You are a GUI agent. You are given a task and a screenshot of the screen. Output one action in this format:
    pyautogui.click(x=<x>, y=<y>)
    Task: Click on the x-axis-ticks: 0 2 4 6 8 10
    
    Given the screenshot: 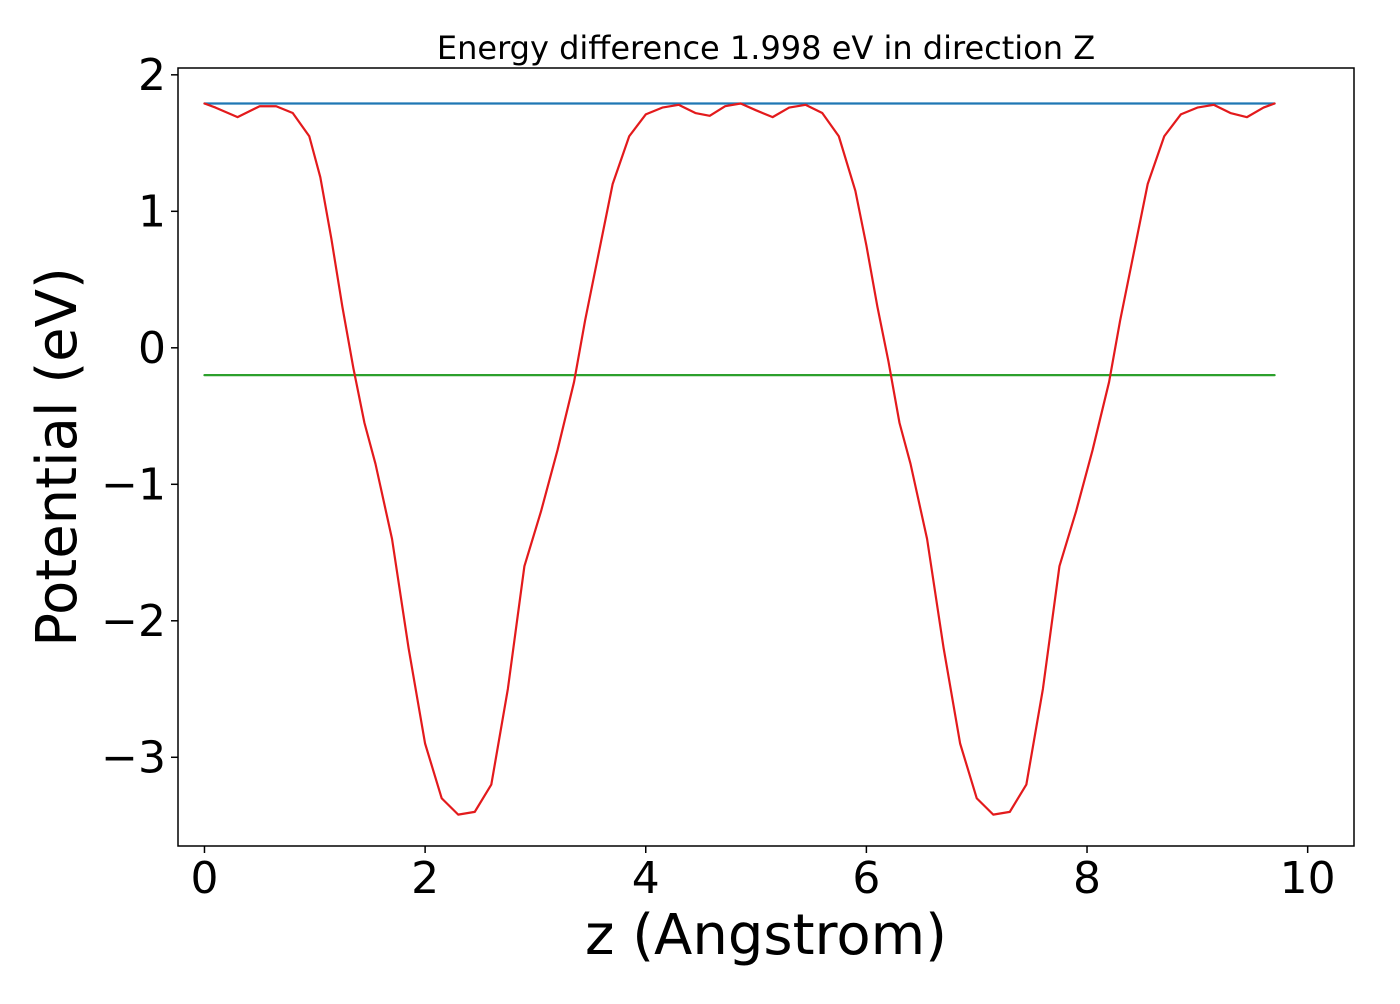 What is the action you would take?
    pyautogui.click(x=763, y=875)
    